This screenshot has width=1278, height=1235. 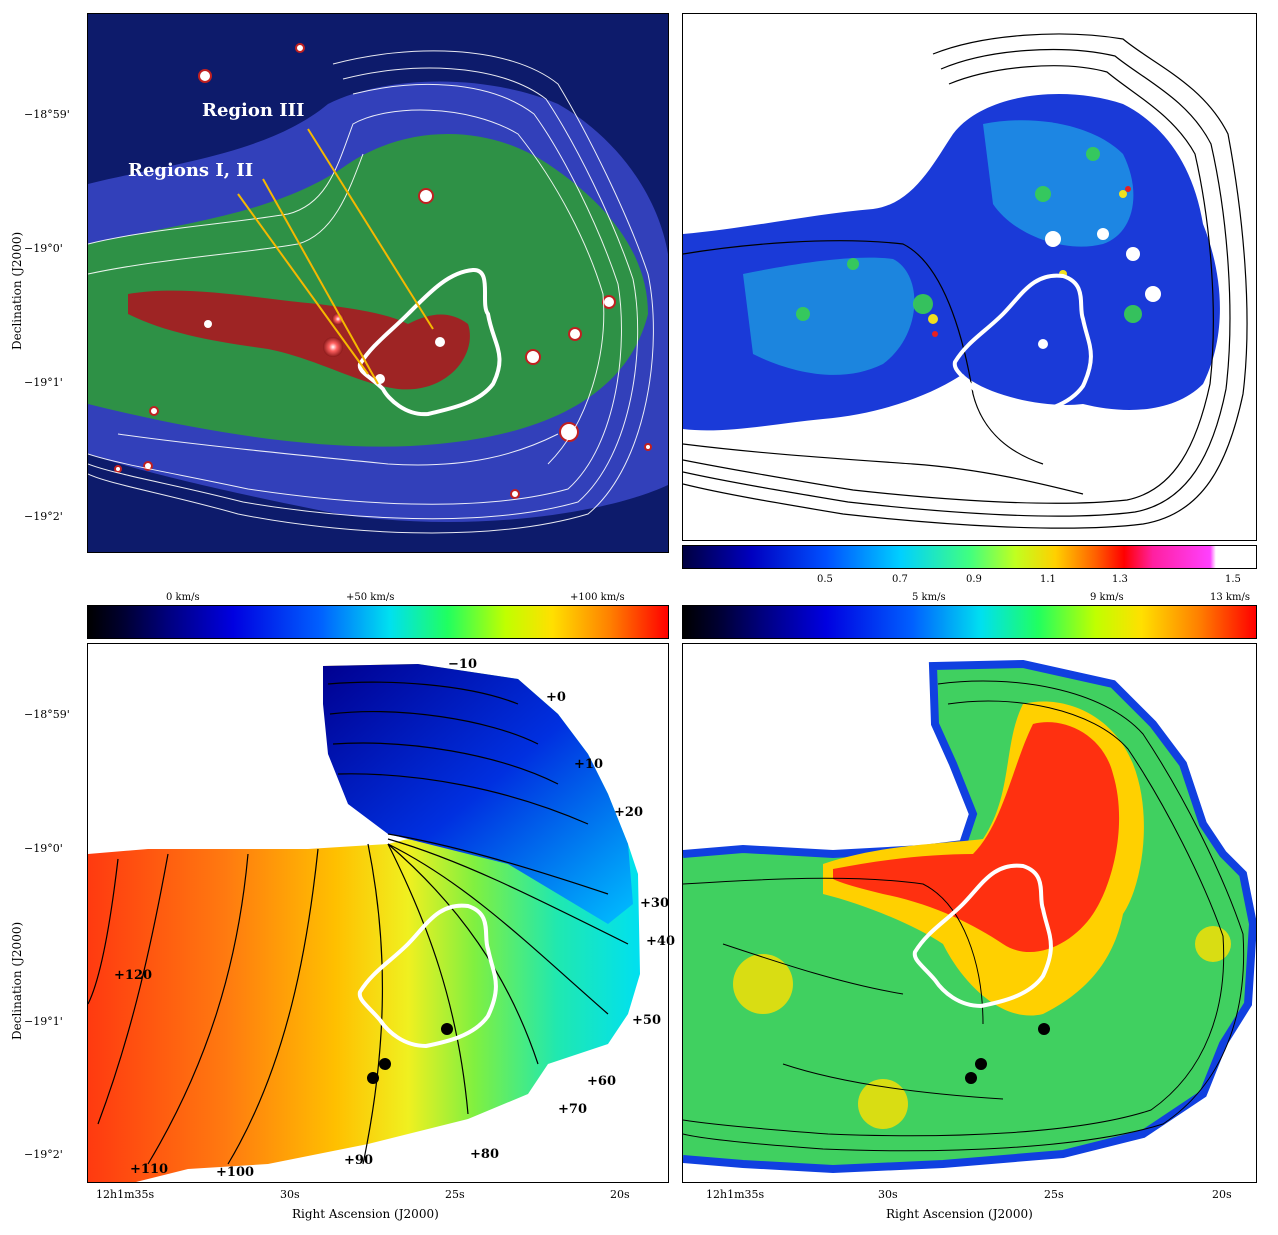 I want to click on dec-tick-3: −19°1', so click(x=43, y=382).